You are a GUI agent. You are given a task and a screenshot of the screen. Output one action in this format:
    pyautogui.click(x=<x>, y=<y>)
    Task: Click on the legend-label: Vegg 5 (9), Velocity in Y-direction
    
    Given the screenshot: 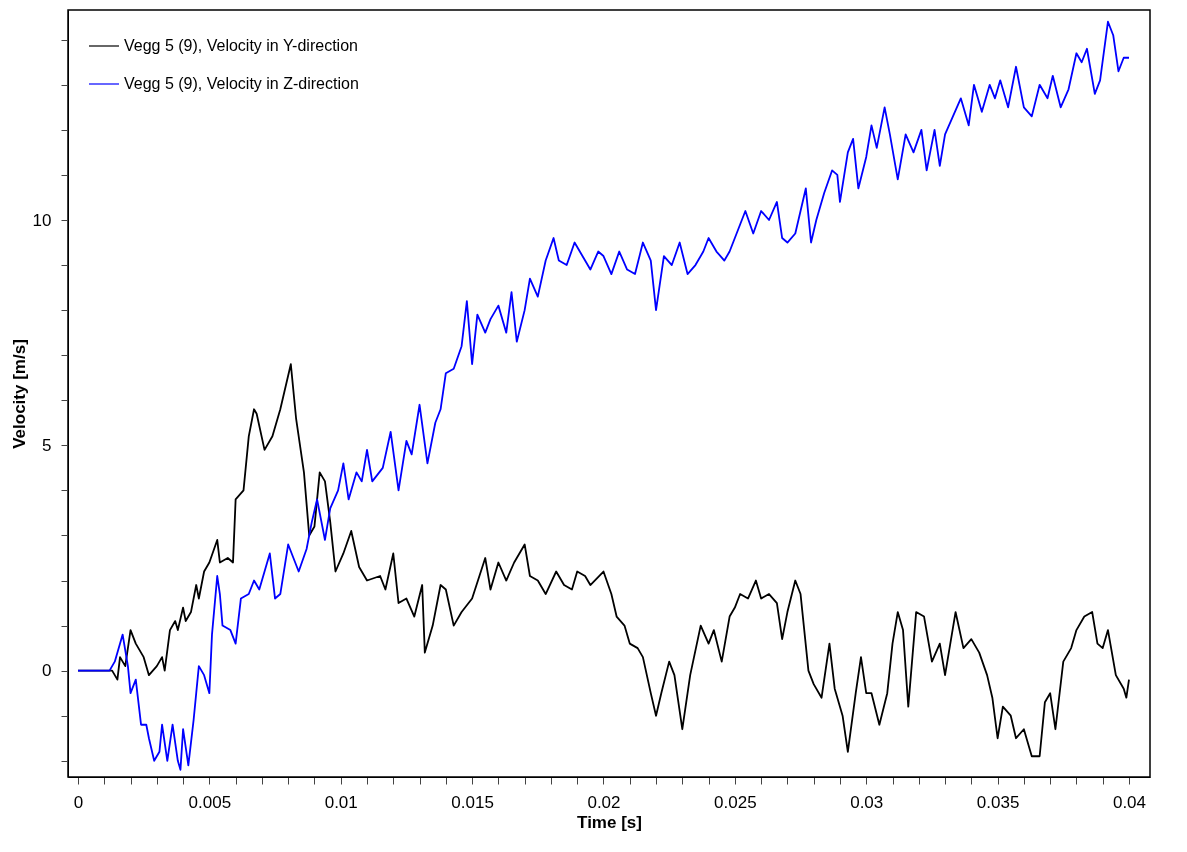 What is the action you would take?
    pyautogui.click(x=241, y=45)
    